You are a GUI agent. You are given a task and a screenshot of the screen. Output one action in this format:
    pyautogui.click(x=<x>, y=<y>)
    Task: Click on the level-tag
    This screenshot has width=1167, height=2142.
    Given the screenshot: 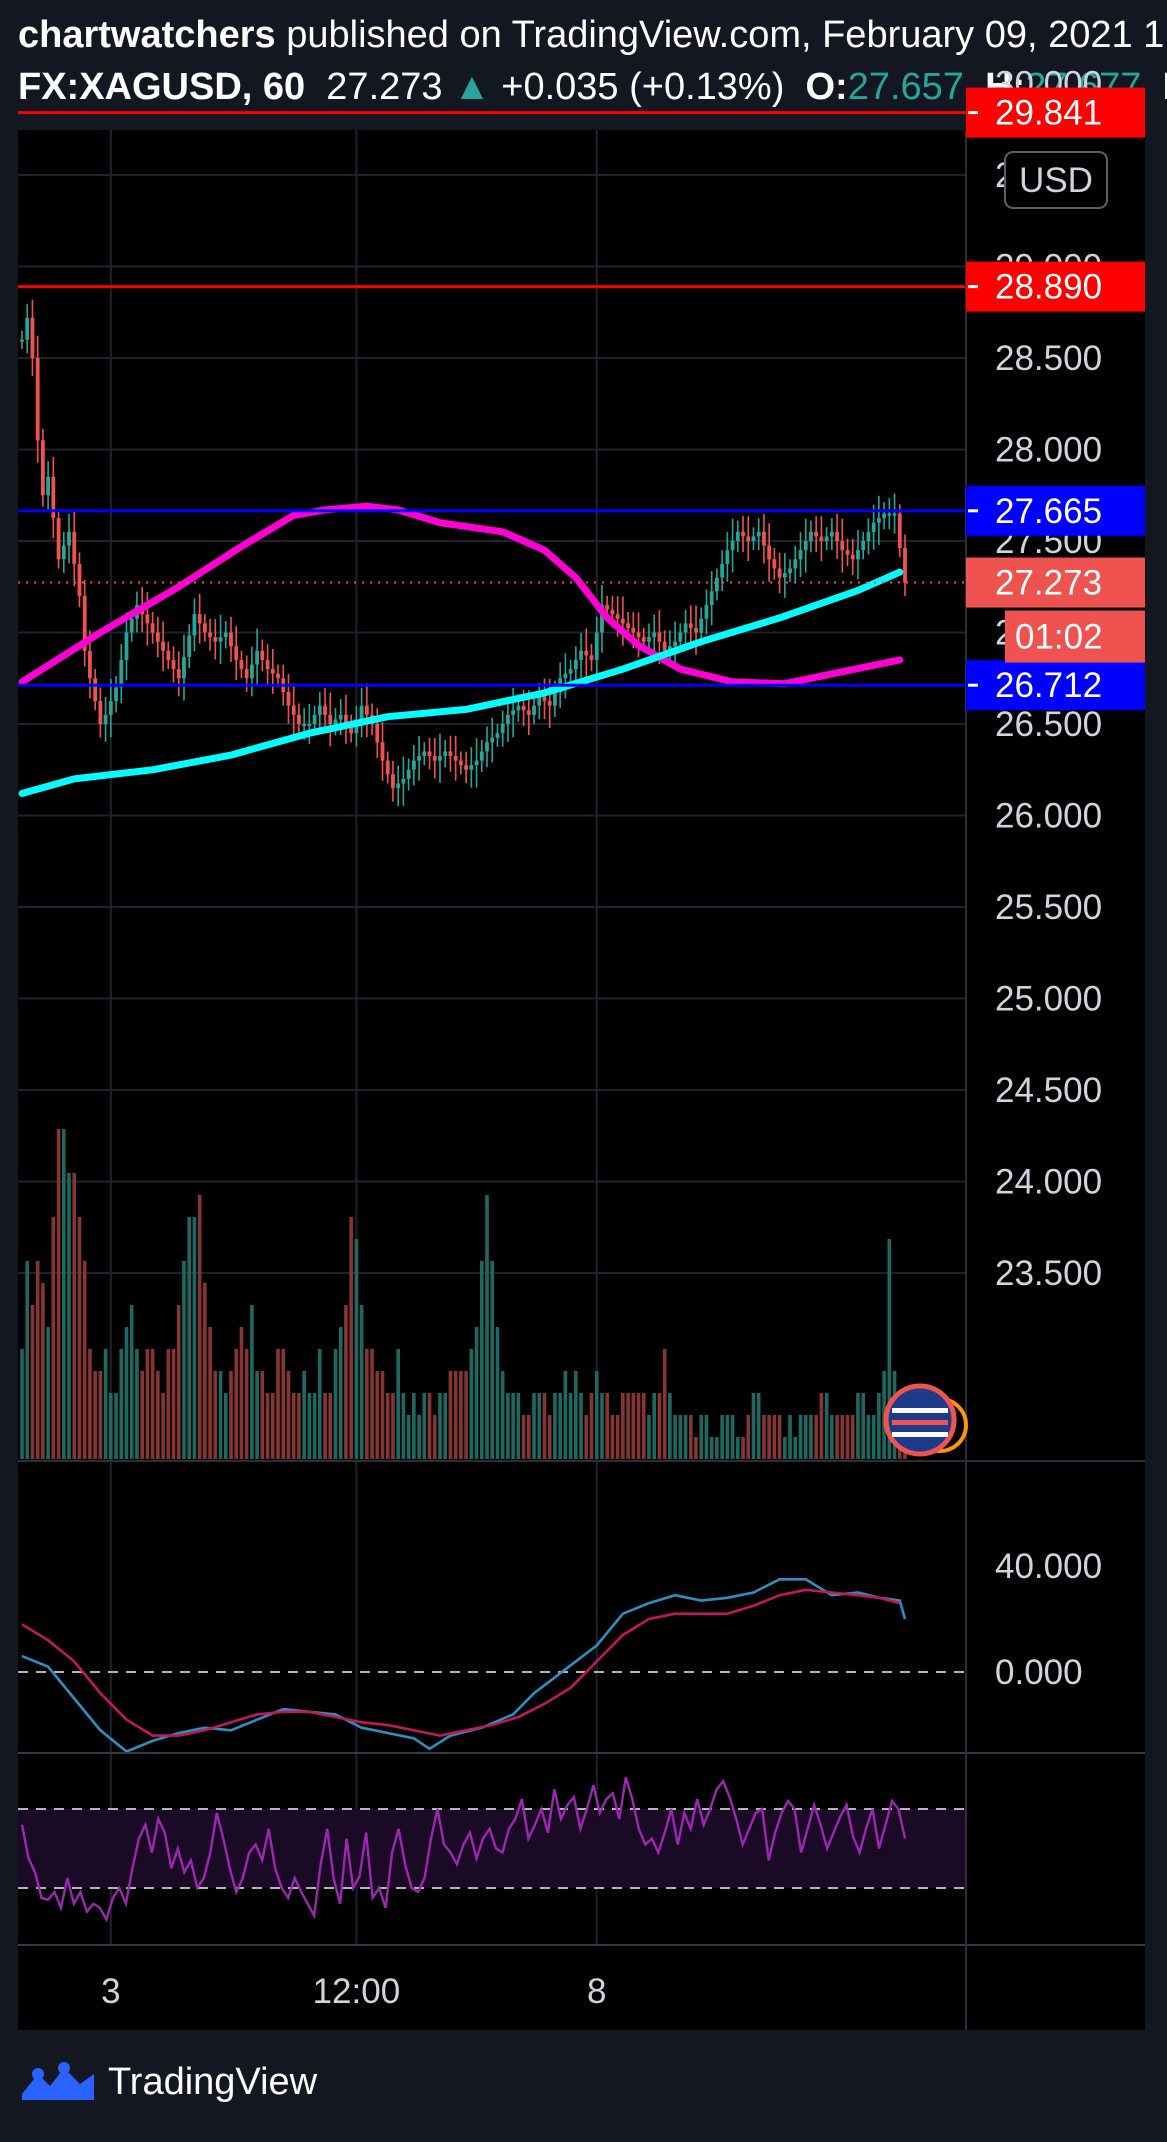 What is the action you would take?
    pyautogui.click(x=1055, y=510)
    